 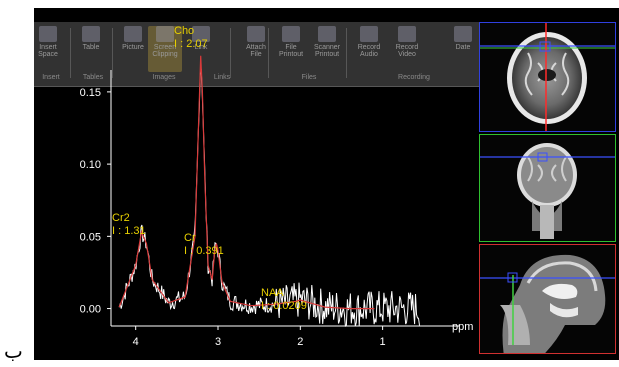 I want to click on peak-label-cho: Cho, so click(x=184, y=31).